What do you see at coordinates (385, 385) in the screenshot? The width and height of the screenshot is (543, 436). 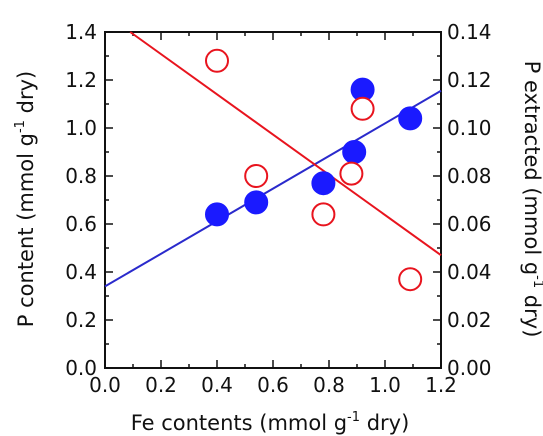 I see `x-tick-label: 1.0` at bounding box center [385, 385].